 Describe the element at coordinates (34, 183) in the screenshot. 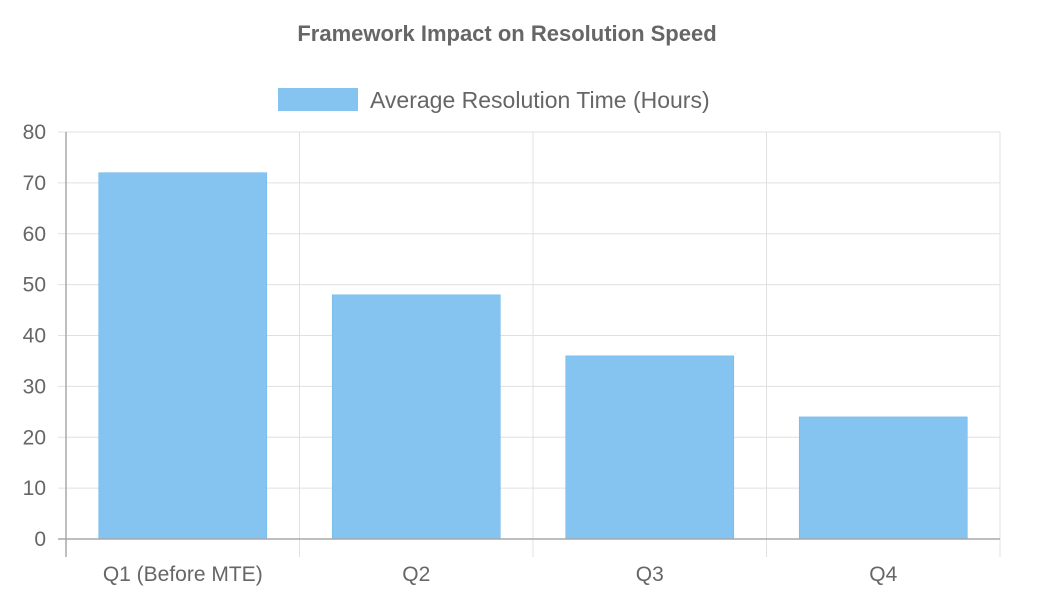

I see `y-tick-label: 70` at that location.